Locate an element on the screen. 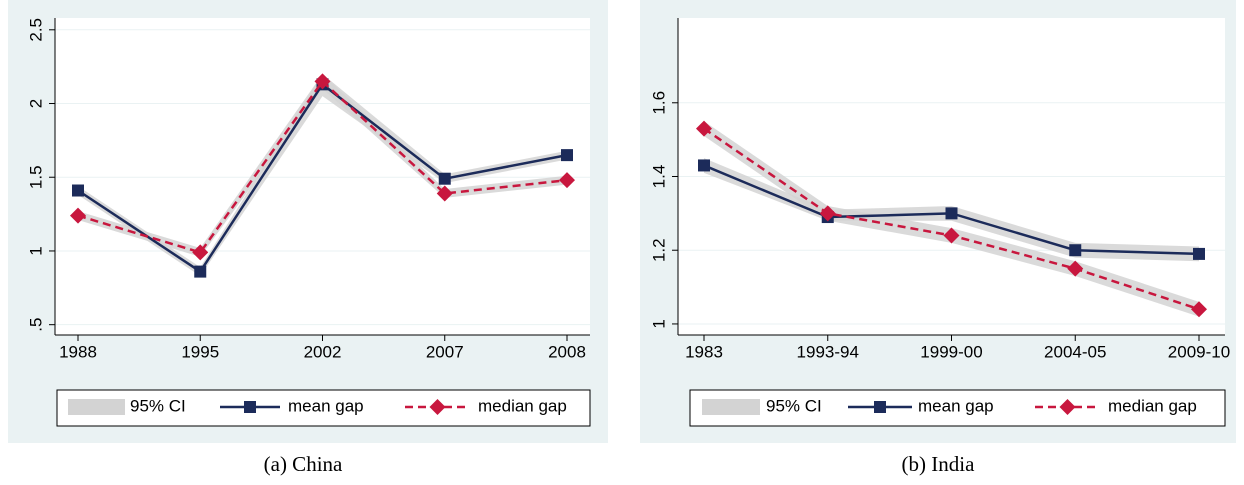 The height and width of the screenshot is (485, 1244). series-line is located at coordinates (322, 166).